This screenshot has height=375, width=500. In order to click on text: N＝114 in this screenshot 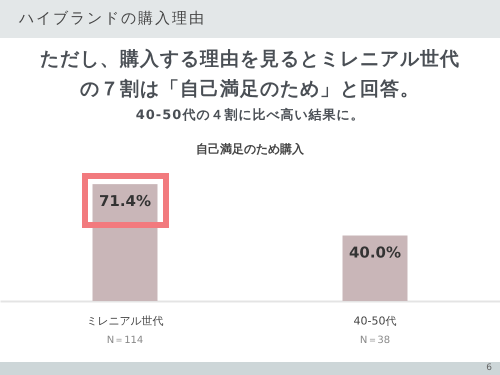, I will do `click(125, 340)`.